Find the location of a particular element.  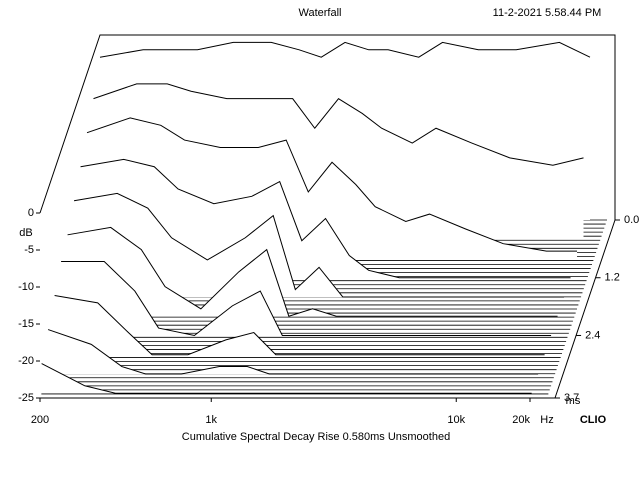

x-tick-label: 200 is located at coordinates (40, 420).